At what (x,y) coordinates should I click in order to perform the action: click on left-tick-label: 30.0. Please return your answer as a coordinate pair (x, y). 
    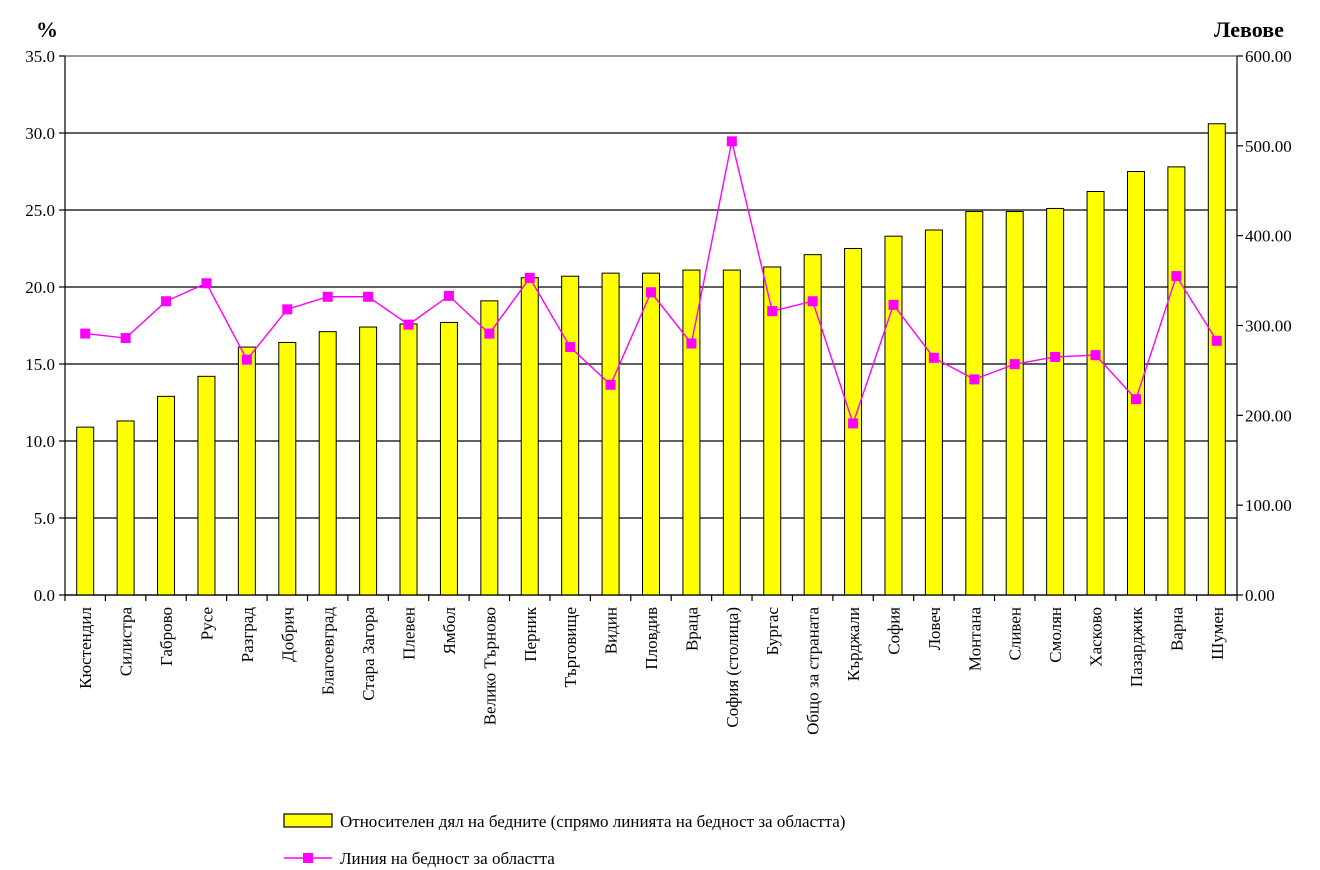
    Looking at the image, I should click on (40, 133).